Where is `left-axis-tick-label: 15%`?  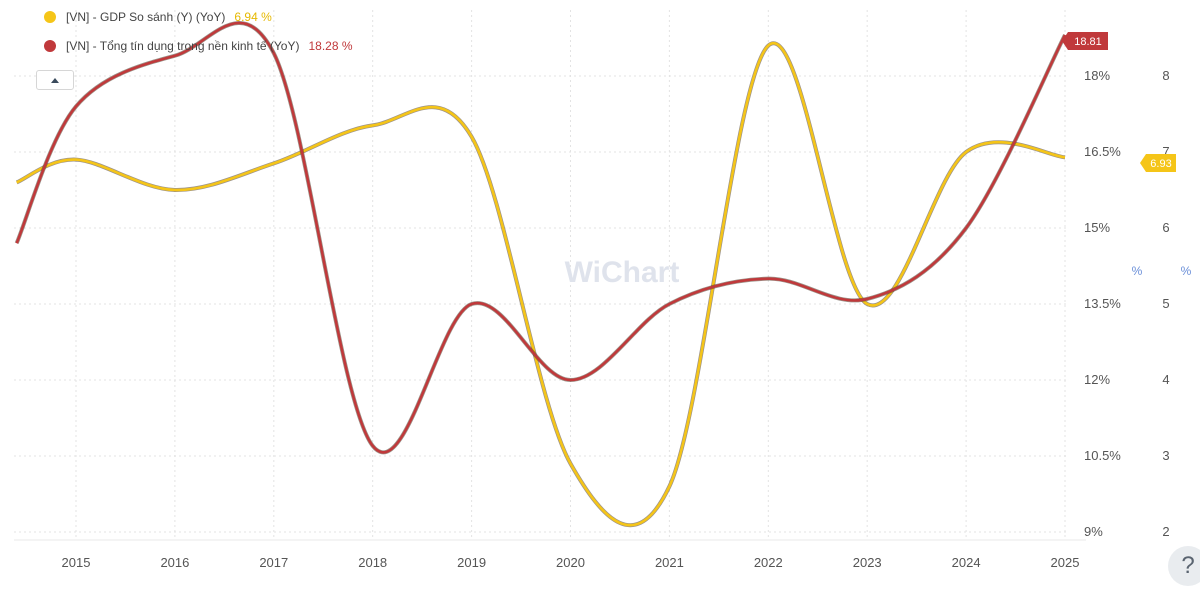 left-axis-tick-label: 15% is located at coordinates (1097, 227).